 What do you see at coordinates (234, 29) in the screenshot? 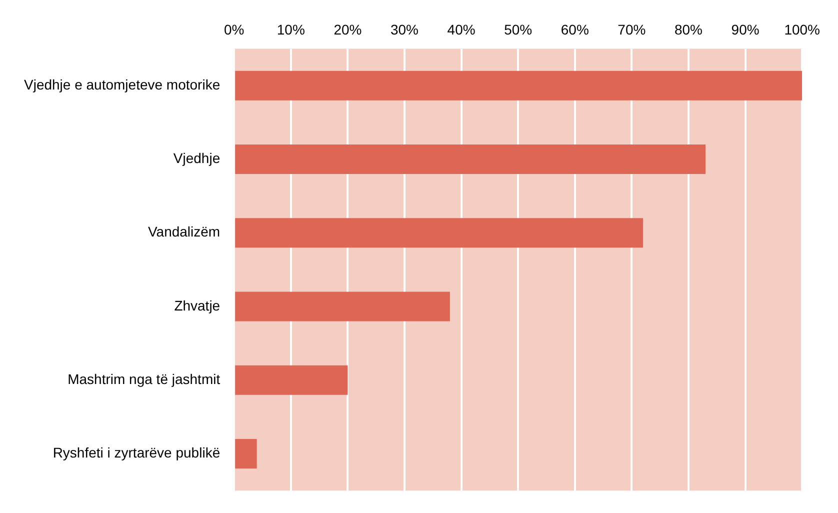
I see `x-tick-label: 0%` at bounding box center [234, 29].